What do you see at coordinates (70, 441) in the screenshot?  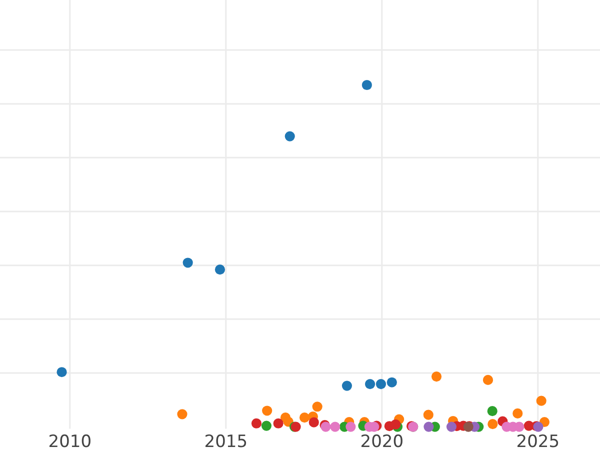 I see `x-tick-label: 2010` at bounding box center [70, 441].